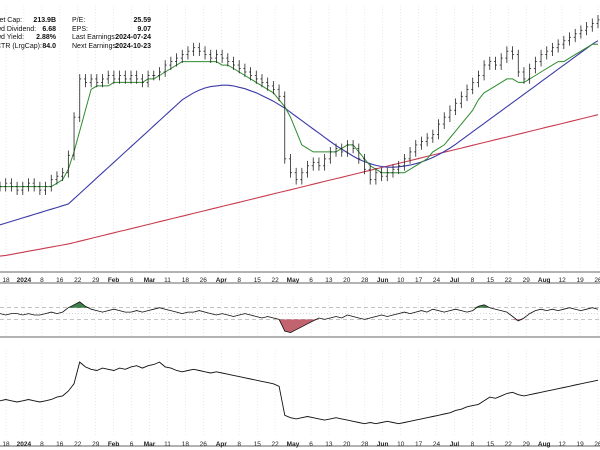 The width and height of the screenshot is (600, 450). What do you see at coordinates (491, 280) in the screenshot?
I see `x-tick-label: 15` at bounding box center [491, 280].